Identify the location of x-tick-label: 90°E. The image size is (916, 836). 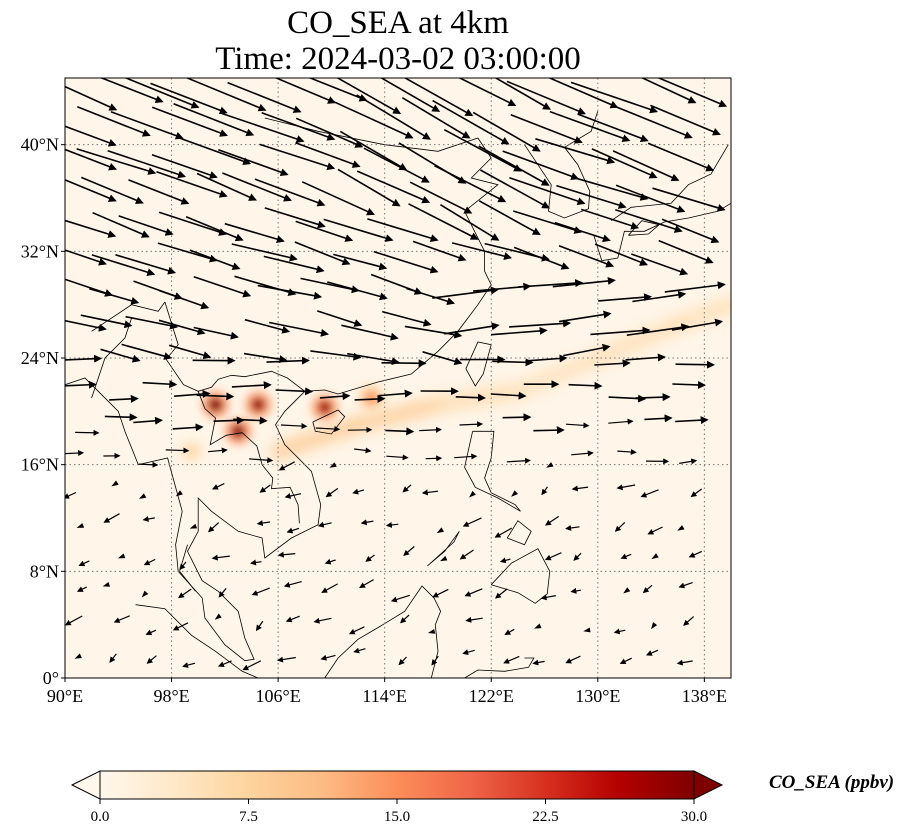
(65, 696).